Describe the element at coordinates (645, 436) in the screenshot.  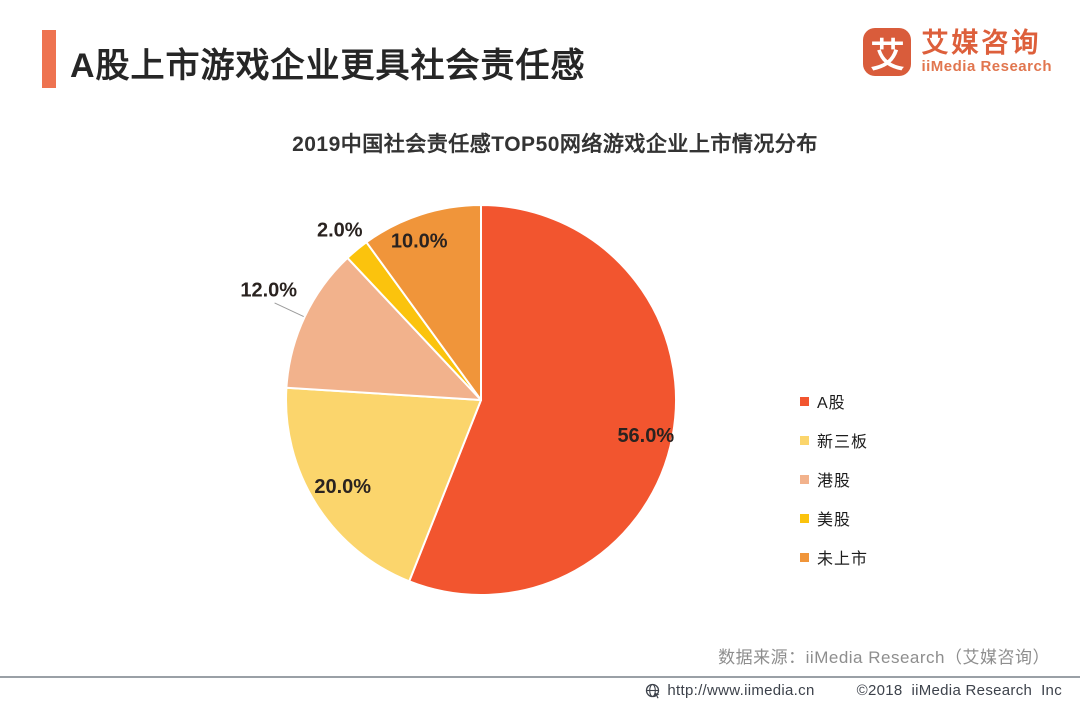
I see `pie-label-1: 56.0%` at that location.